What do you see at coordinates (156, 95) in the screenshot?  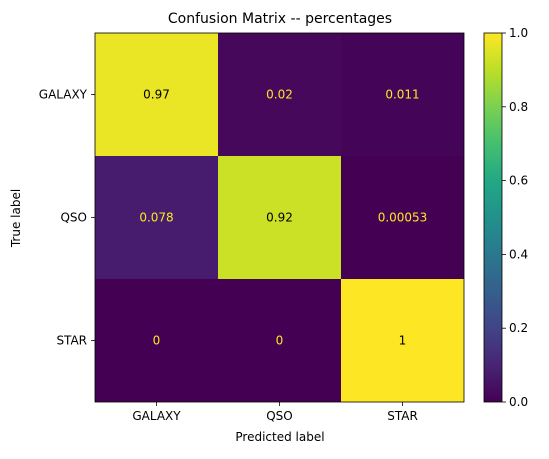 I see `cell-value-label: 0.97` at bounding box center [156, 95].